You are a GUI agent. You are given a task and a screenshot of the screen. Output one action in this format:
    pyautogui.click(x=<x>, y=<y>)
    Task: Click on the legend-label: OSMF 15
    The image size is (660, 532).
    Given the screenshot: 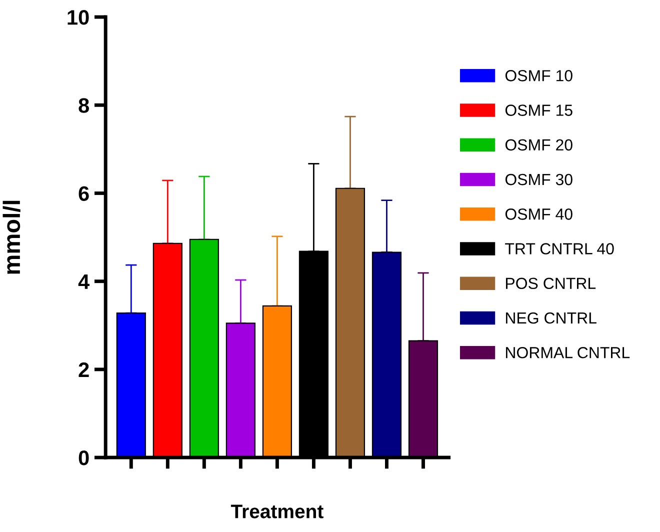 What is the action you would take?
    pyautogui.click(x=538, y=110)
    